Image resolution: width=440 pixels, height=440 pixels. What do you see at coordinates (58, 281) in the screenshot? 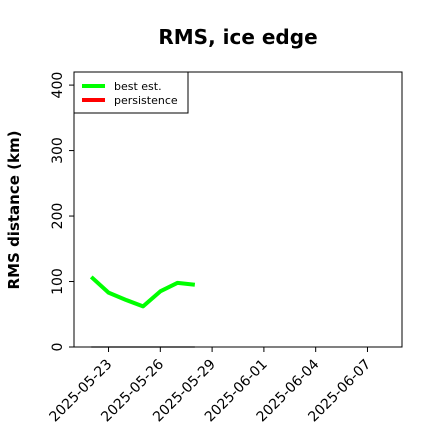
I see `y-tick-label: 100` at bounding box center [58, 281].